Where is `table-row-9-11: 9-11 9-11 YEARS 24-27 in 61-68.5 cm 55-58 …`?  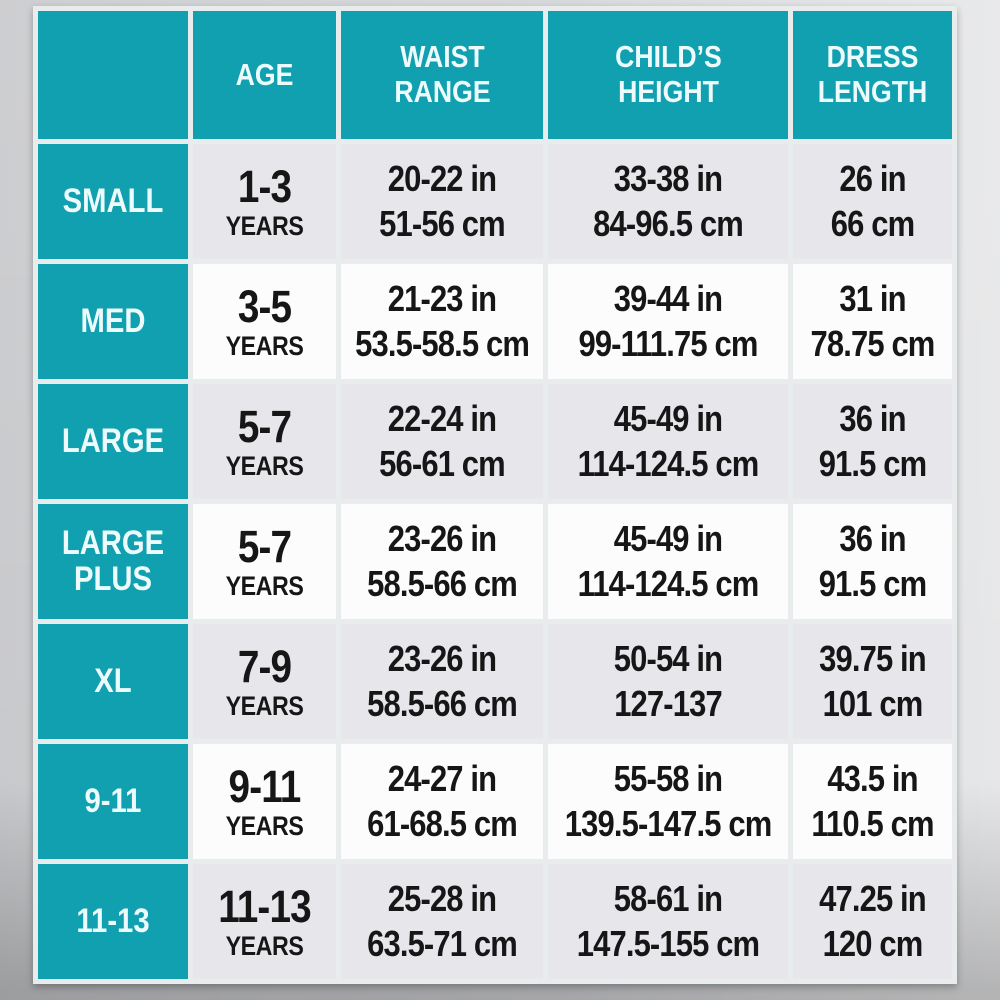
table-row-9-11: 9-11 9-11 YEARS 24-27 in 61-68.5 cm 55-58 … is located at coordinates (495, 801).